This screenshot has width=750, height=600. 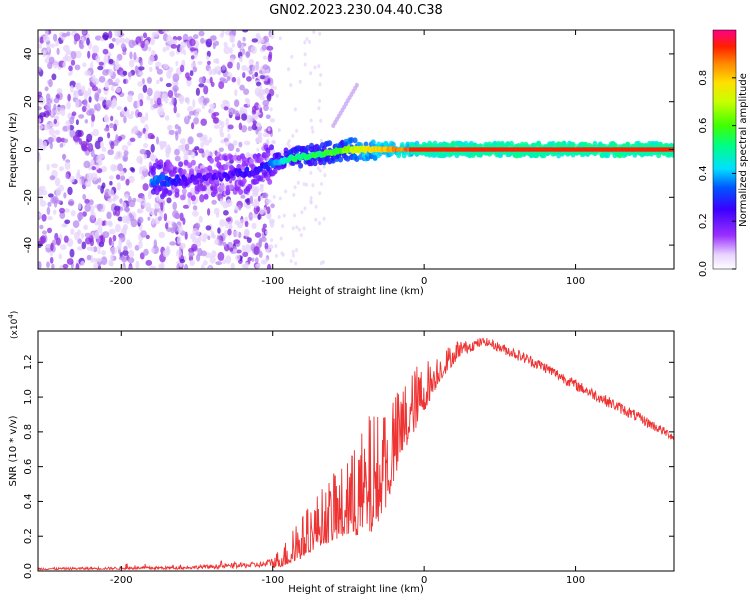 What do you see at coordinates (411, 169) in the screenshot?
I see `spectrogram-ridge` at bounding box center [411, 169].